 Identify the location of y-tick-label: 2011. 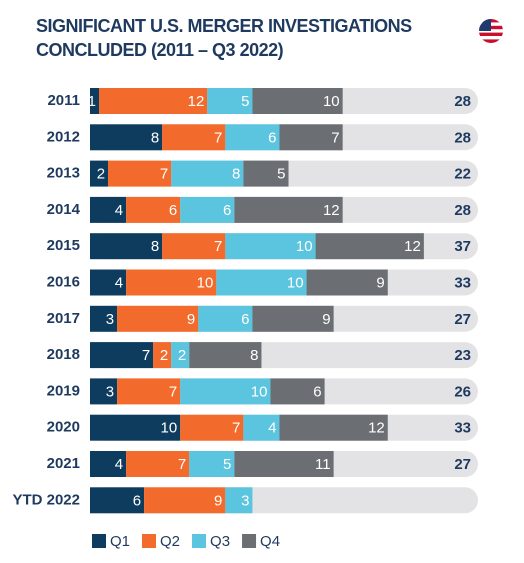
(63, 100).